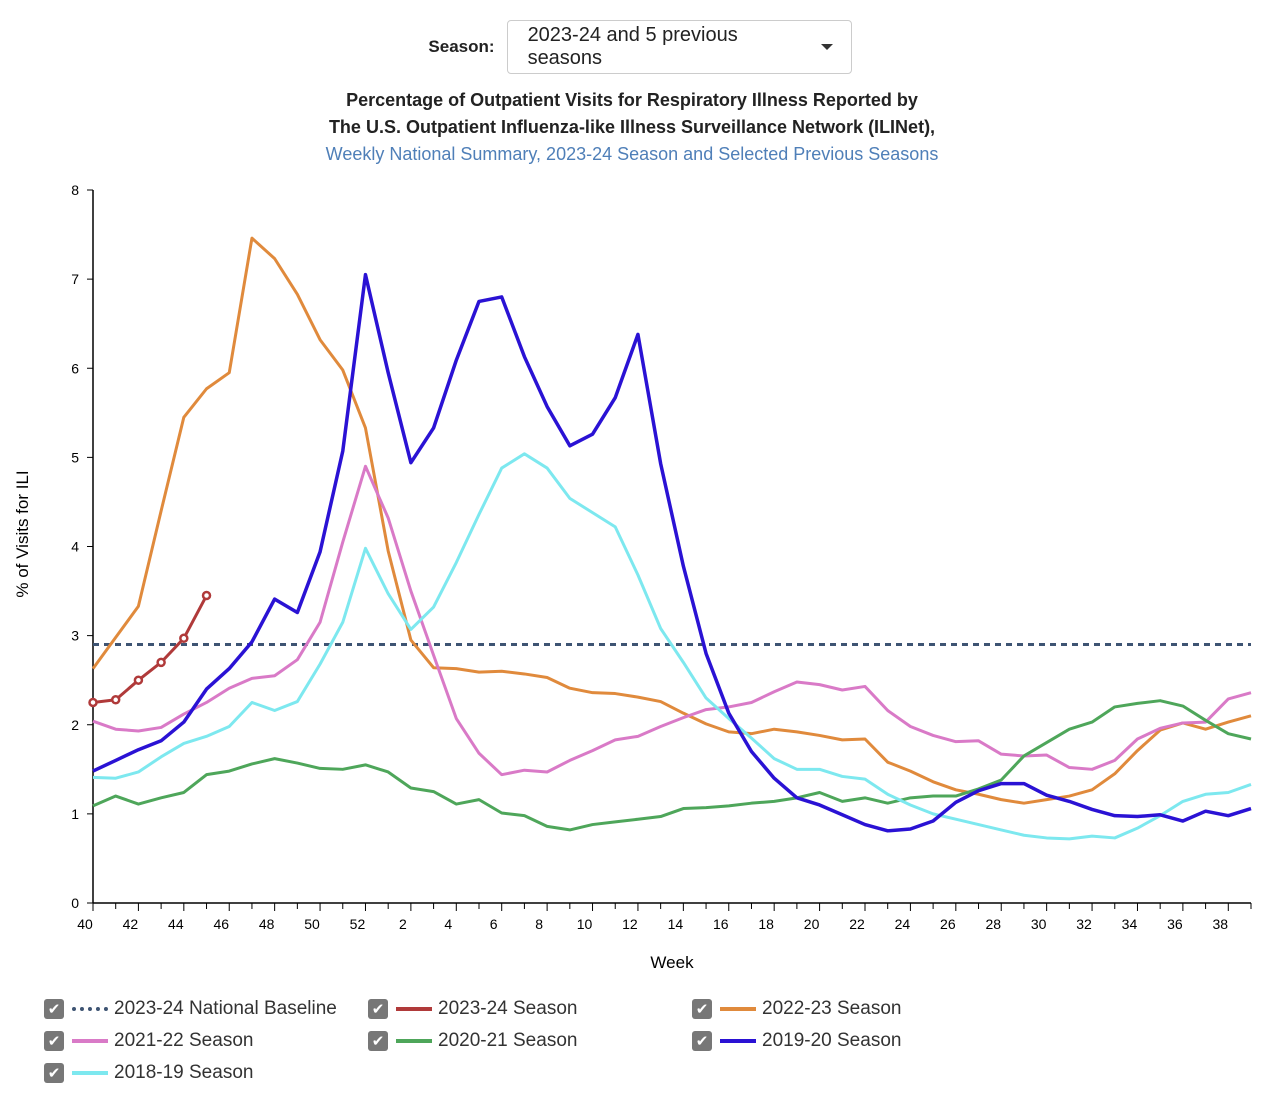  I want to click on x-tick-label: 4, so click(448, 924).